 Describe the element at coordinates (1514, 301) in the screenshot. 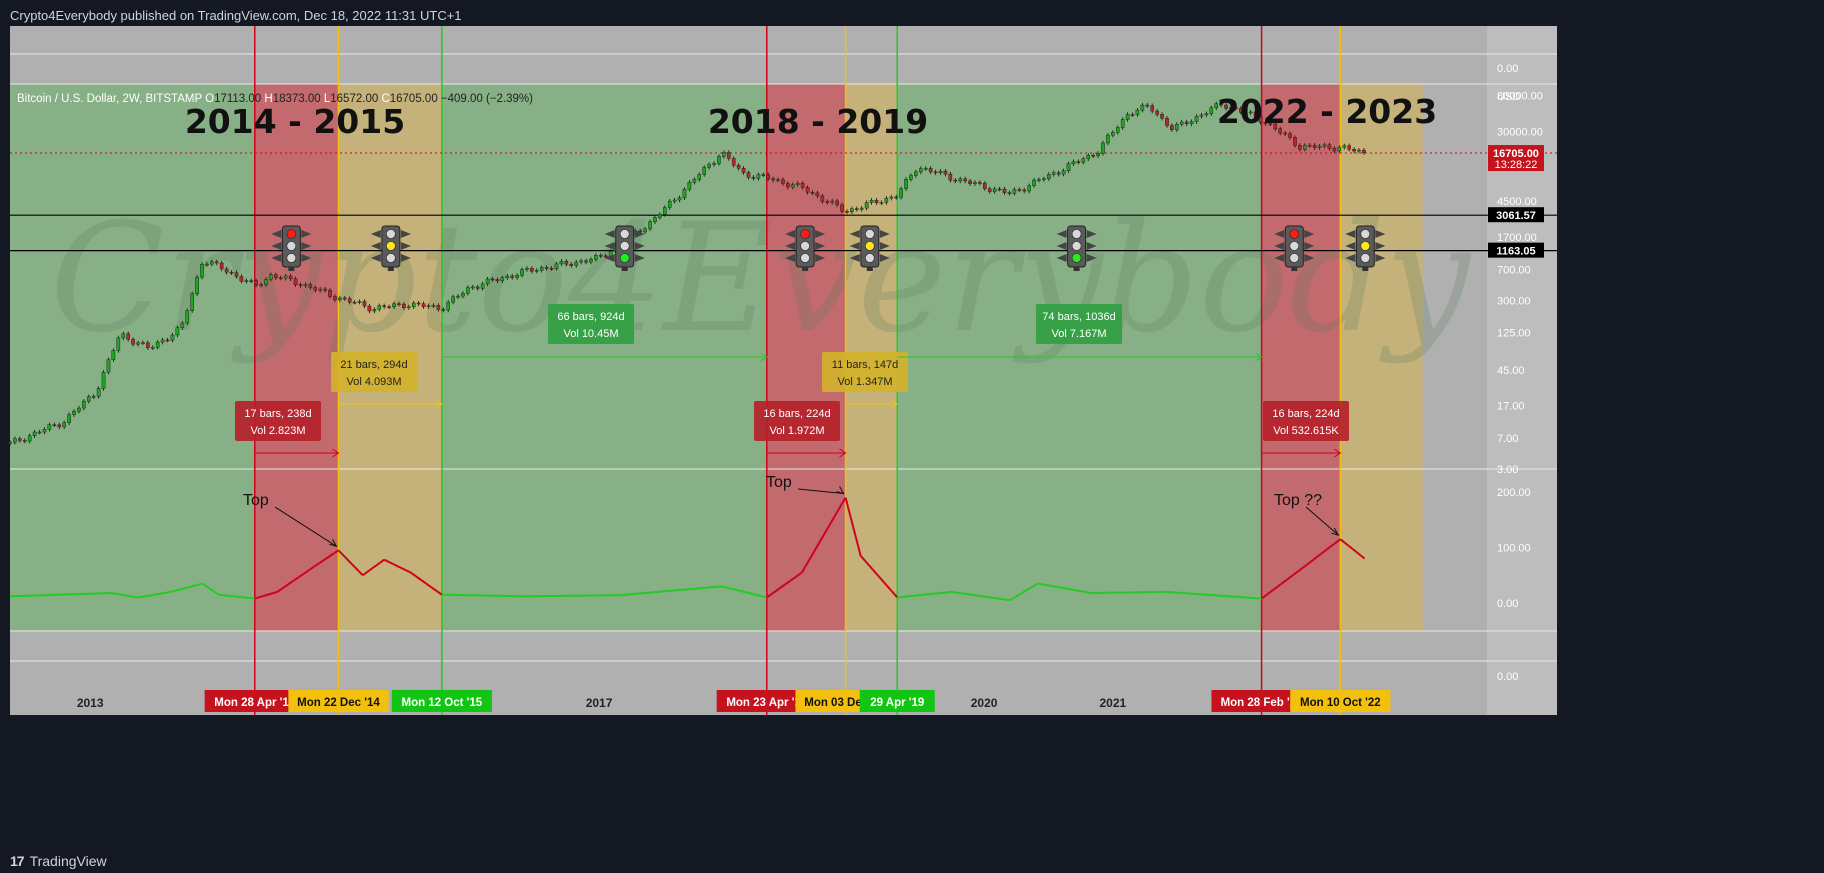

I see `price-tick-5: 300.00` at that location.